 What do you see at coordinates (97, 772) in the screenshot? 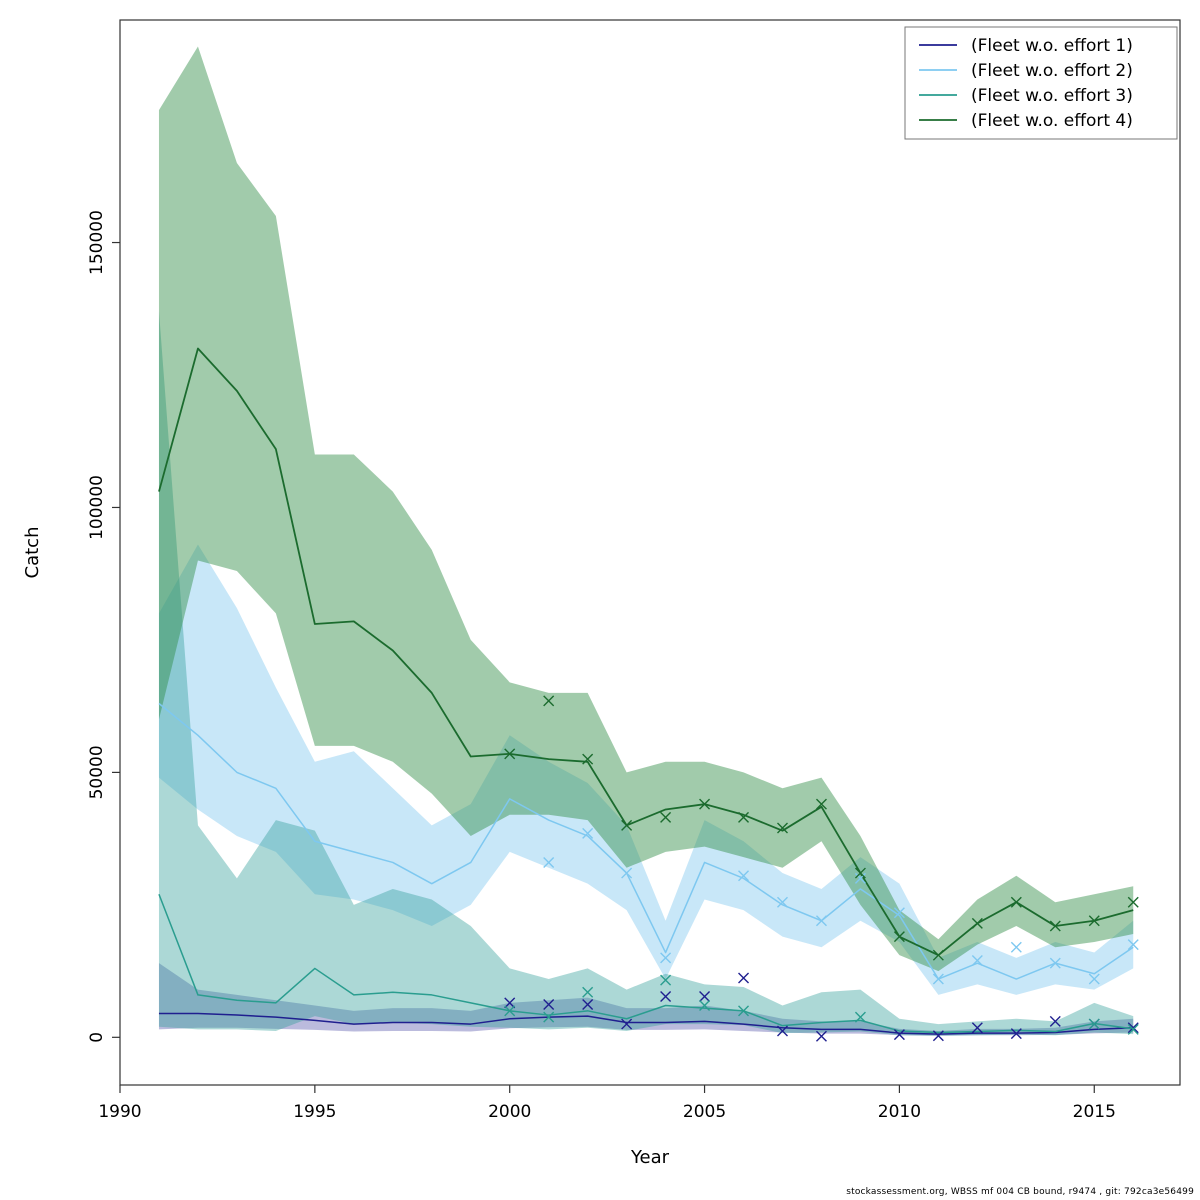
I see `y-axis-tick-label: 50000` at bounding box center [97, 772].